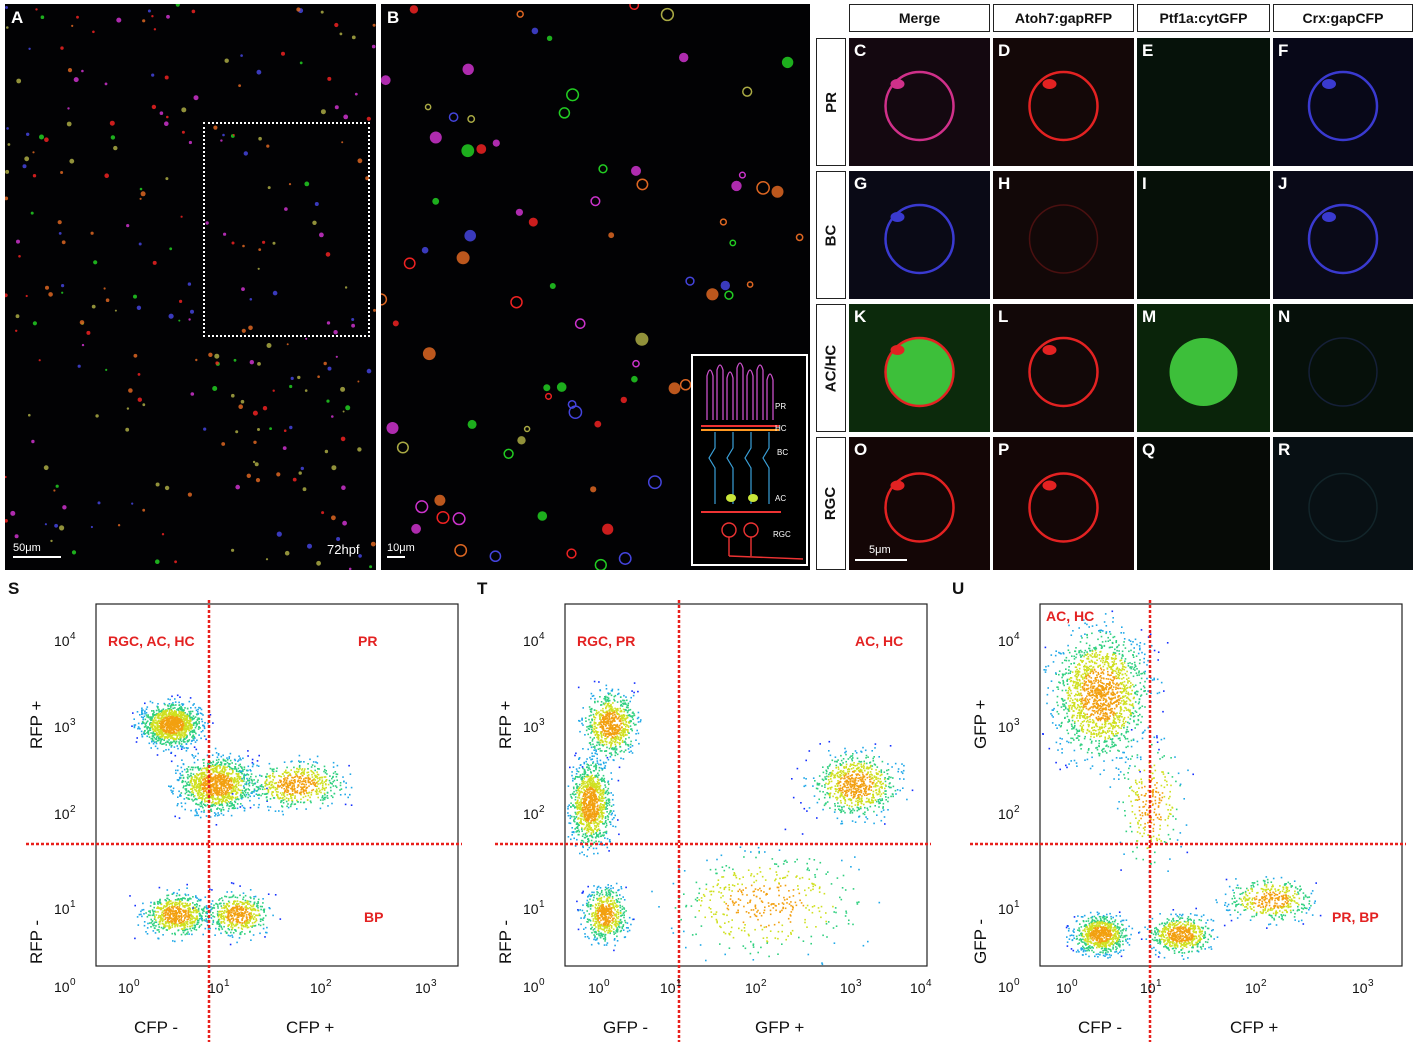  What do you see at coordinates (126, 988) in the screenshot?
I see `x-tick-label: 10` at bounding box center [126, 988].